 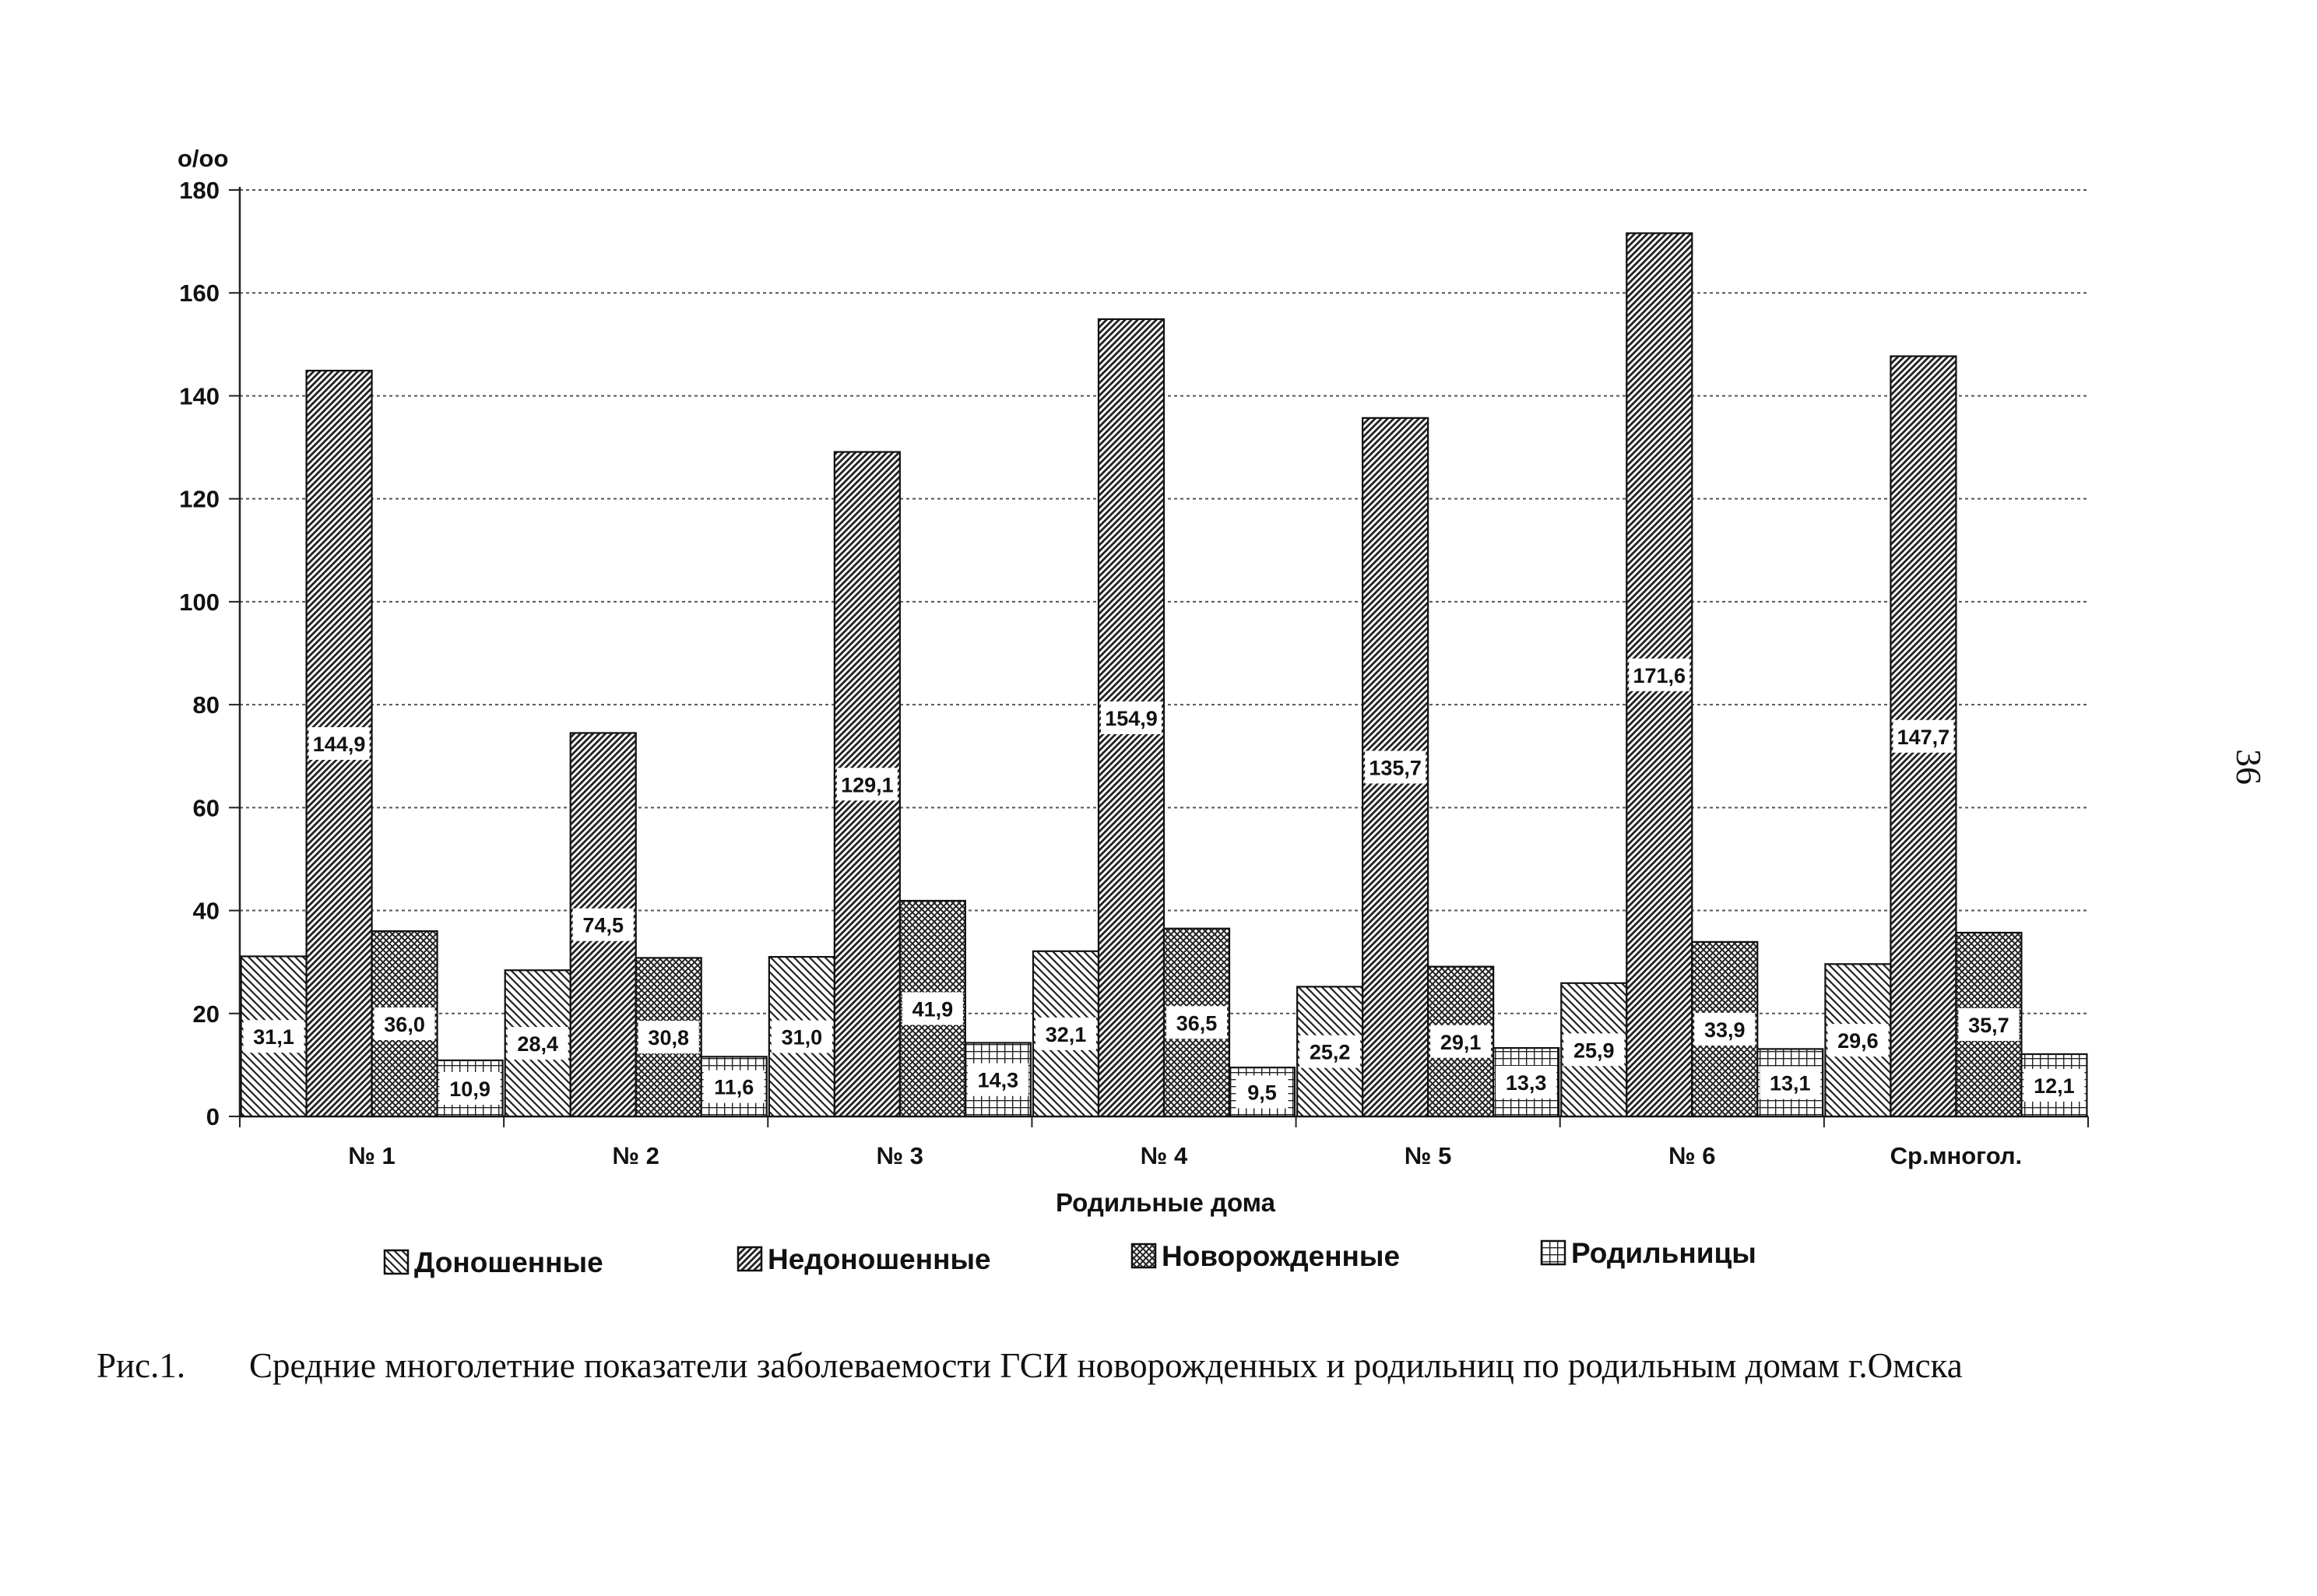 I want to click on data-label: 9,5, so click(x=1262, y=1093).